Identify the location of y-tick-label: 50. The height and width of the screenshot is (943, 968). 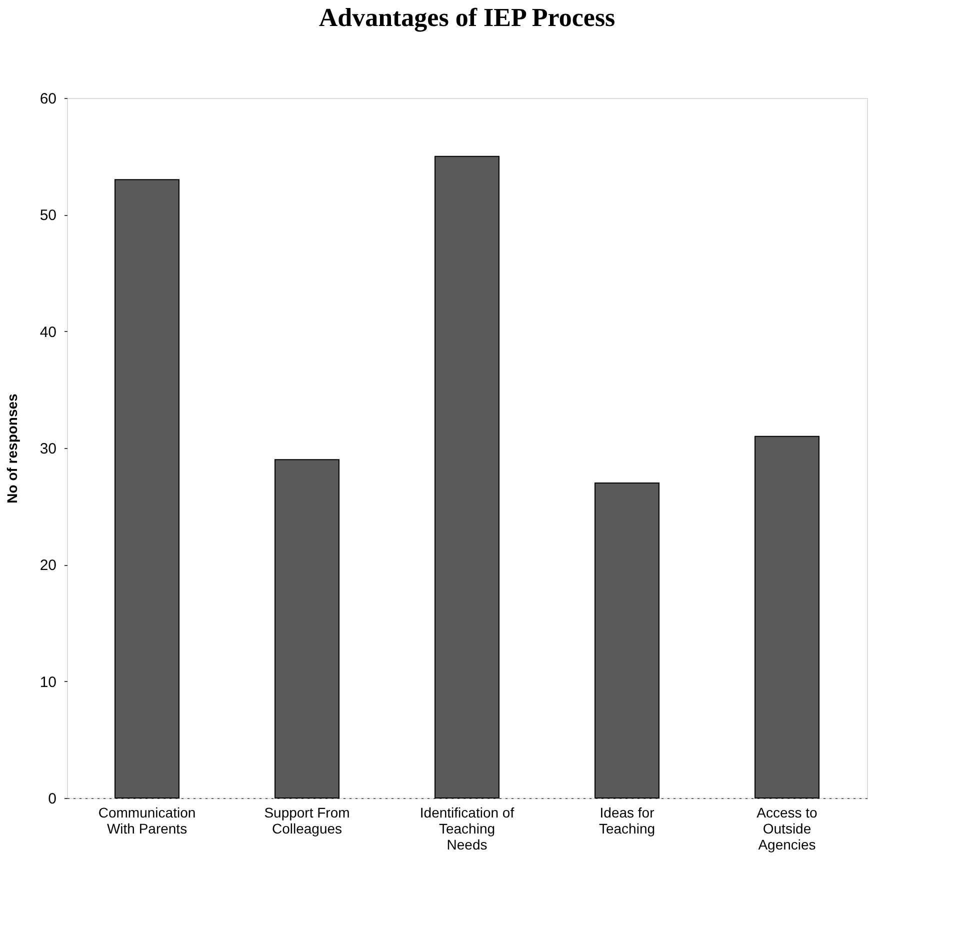
(48, 215).